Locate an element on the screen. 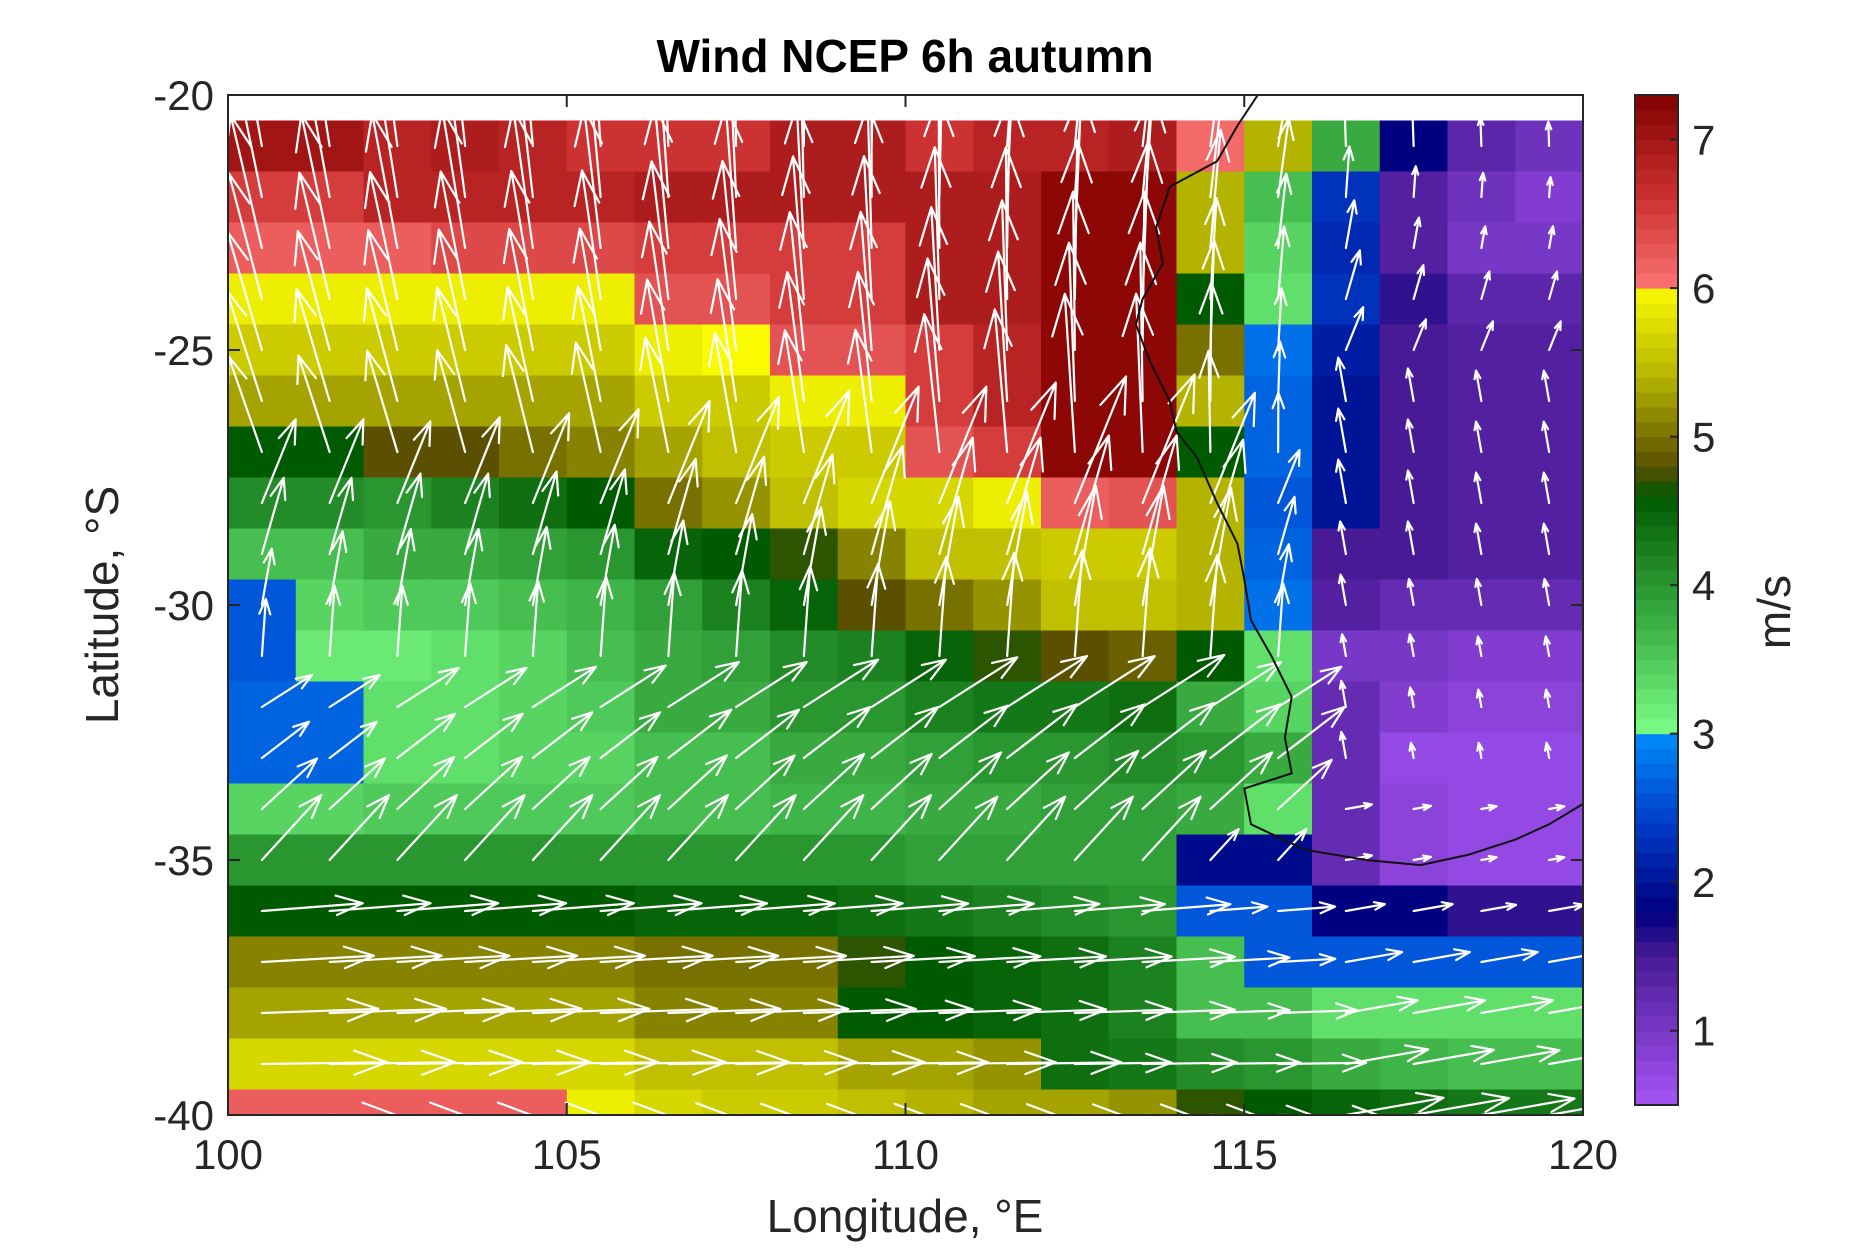 This screenshot has width=1875, height=1250. colorbar: 1 2 3 4 5 6 7 is located at coordinates (1674, 600).